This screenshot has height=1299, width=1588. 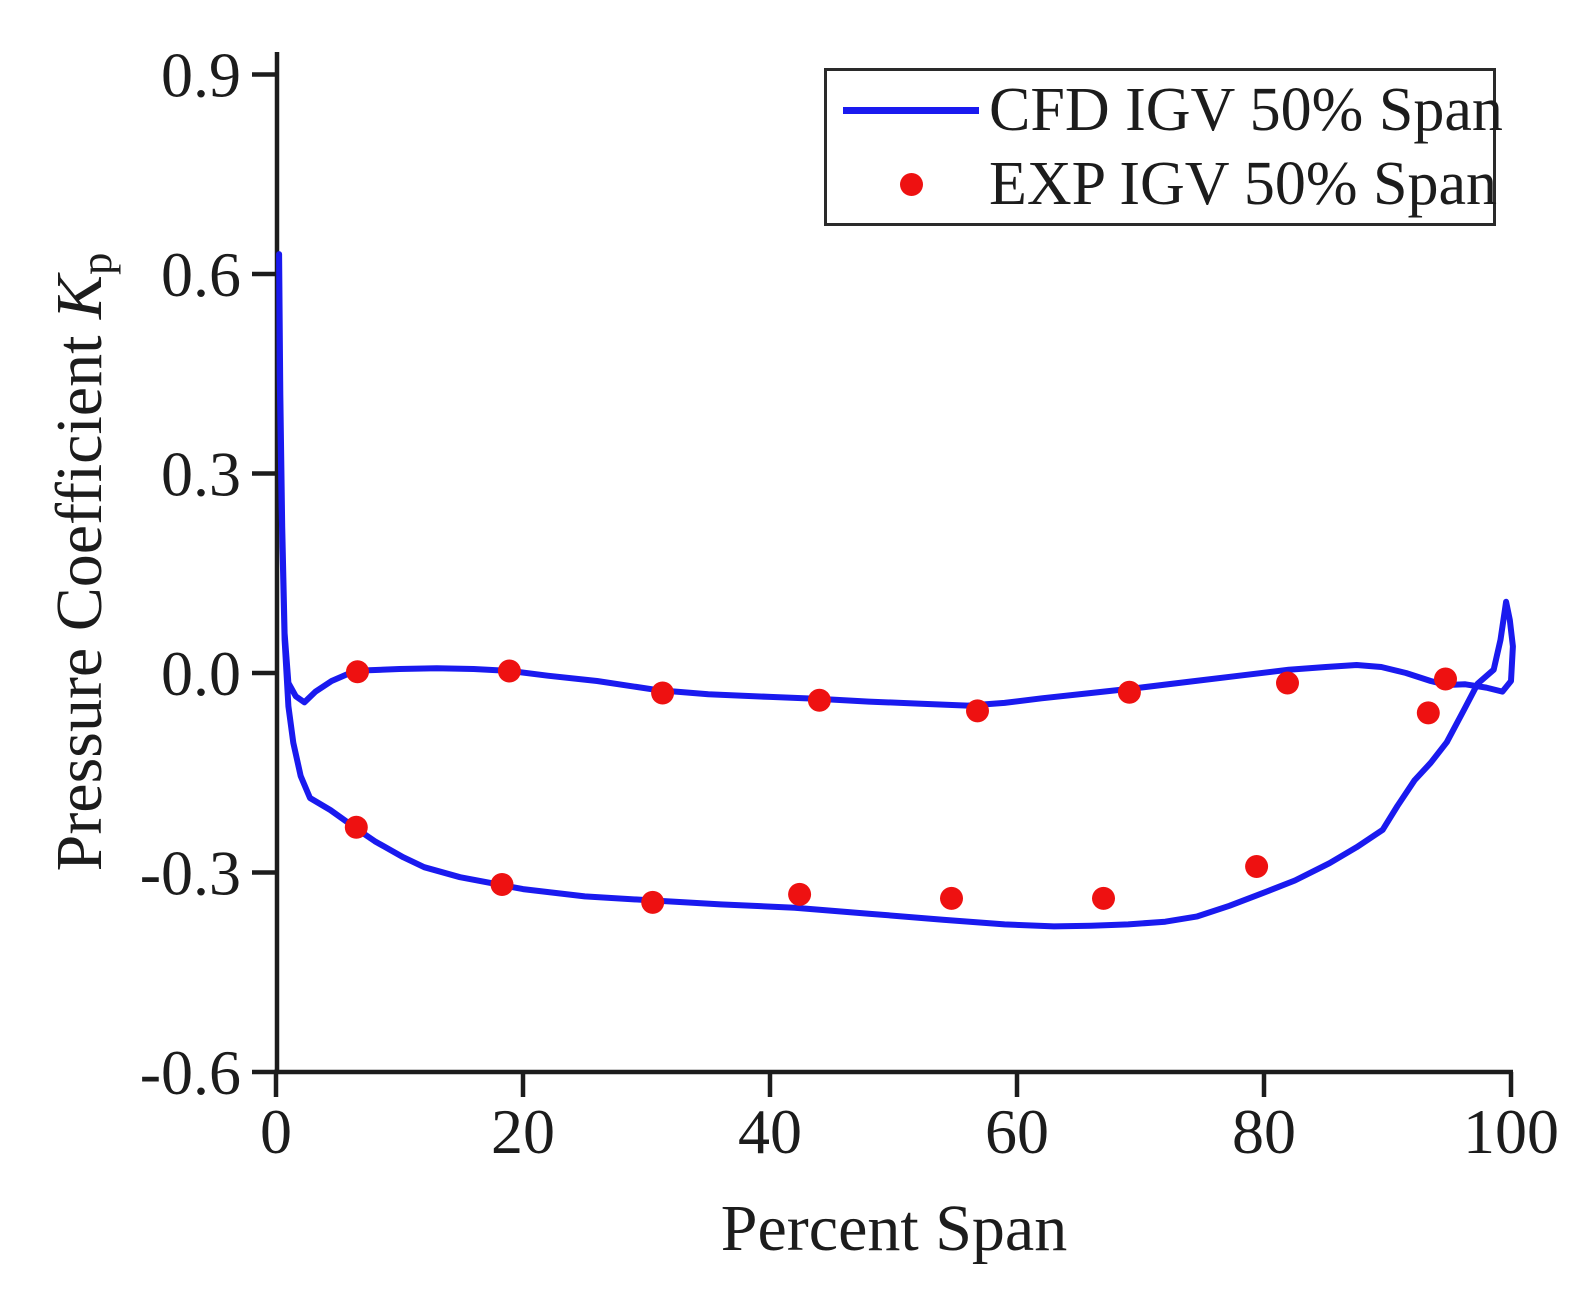 I want to click on x-tick-label: 80, so click(x=1264, y=1131).